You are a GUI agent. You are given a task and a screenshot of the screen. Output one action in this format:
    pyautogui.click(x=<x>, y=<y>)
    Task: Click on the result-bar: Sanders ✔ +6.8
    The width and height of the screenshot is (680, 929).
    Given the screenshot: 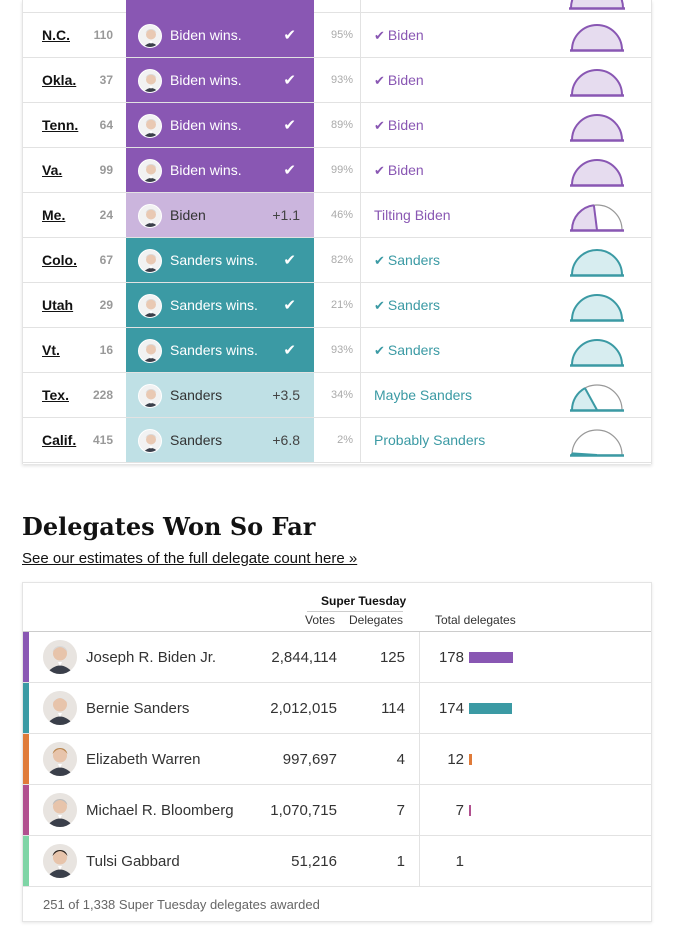 What is the action you would take?
    pyautogui.click(x=220, y=440)
    